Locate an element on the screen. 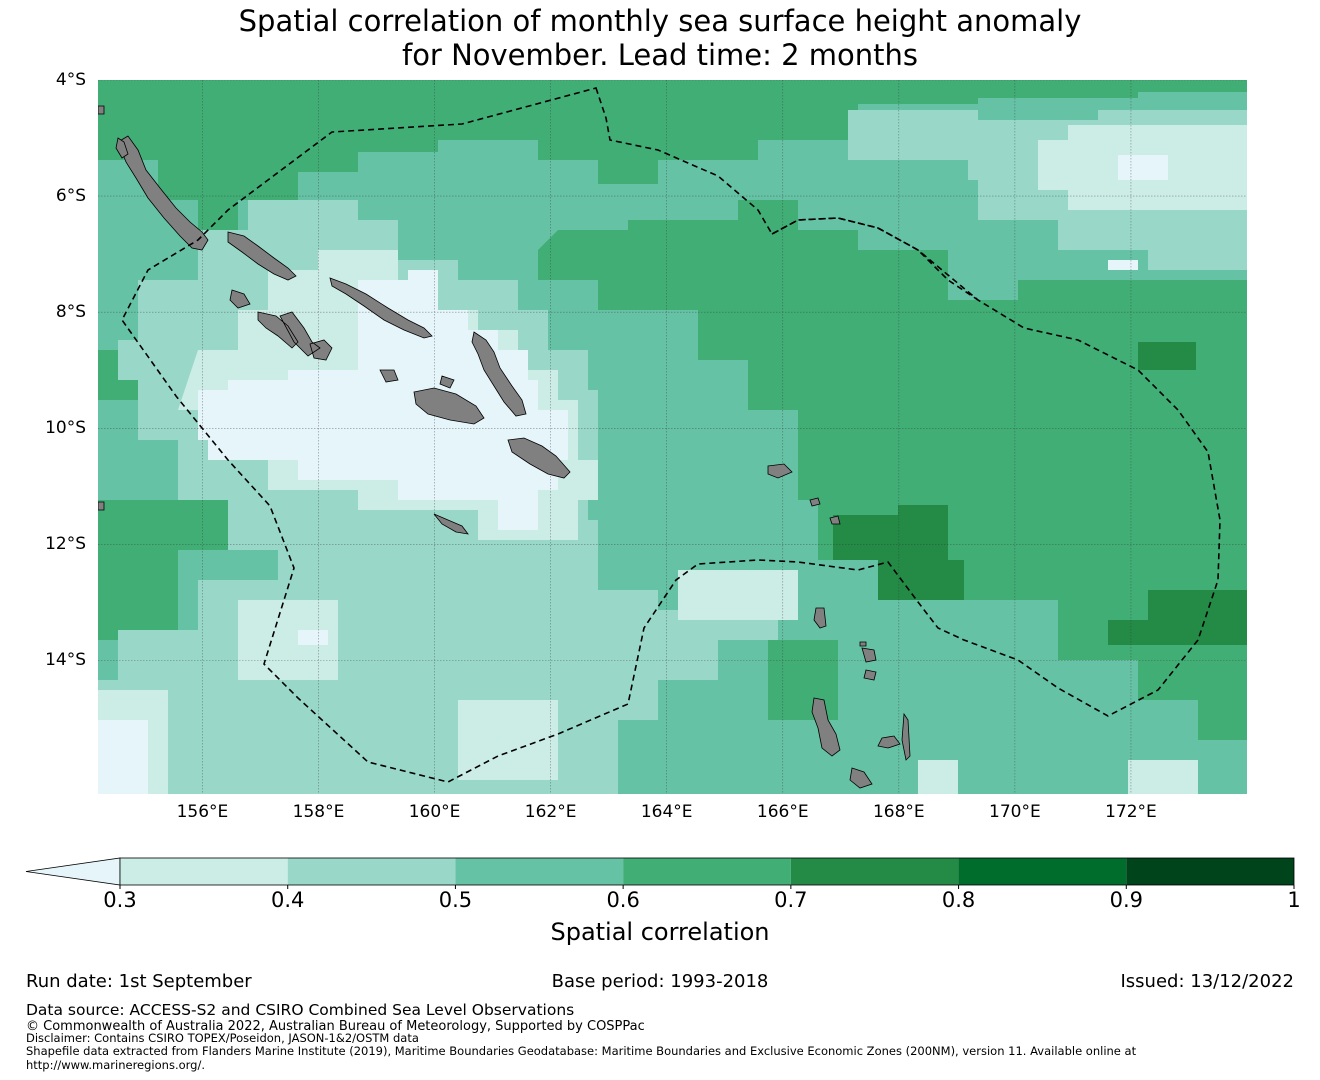 The height and width of the screenshot is (1080, 1320). colorbar-tick-label: 0.5 is located at coordinates (455, 900).